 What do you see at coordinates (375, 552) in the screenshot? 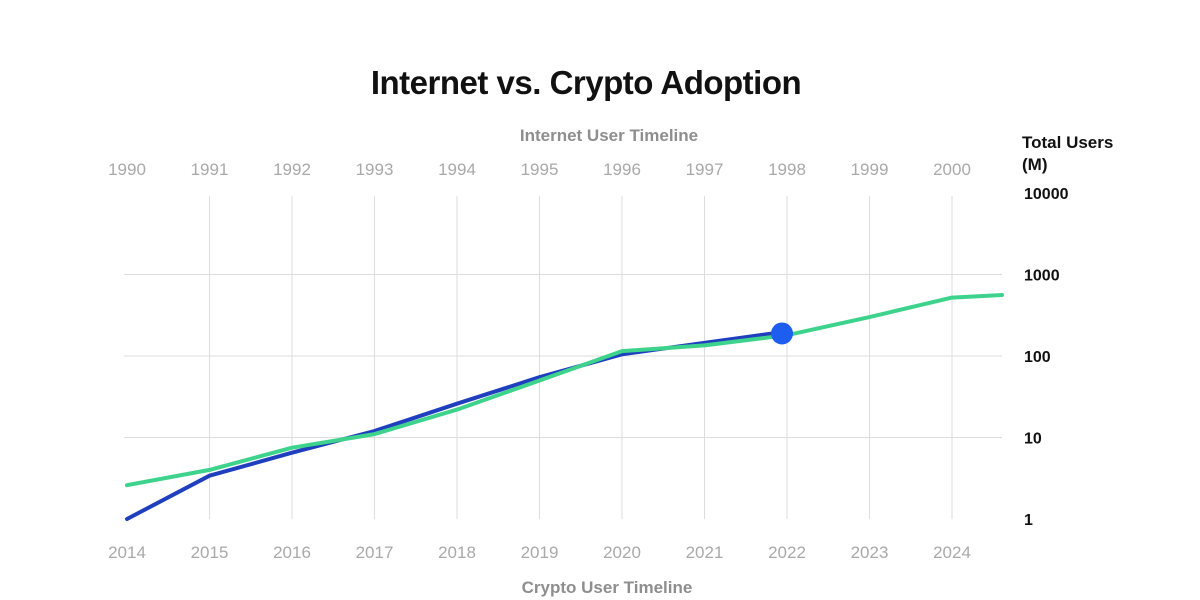
I see `bottom-tick-label: 2017` at bounding box center [375, 552].